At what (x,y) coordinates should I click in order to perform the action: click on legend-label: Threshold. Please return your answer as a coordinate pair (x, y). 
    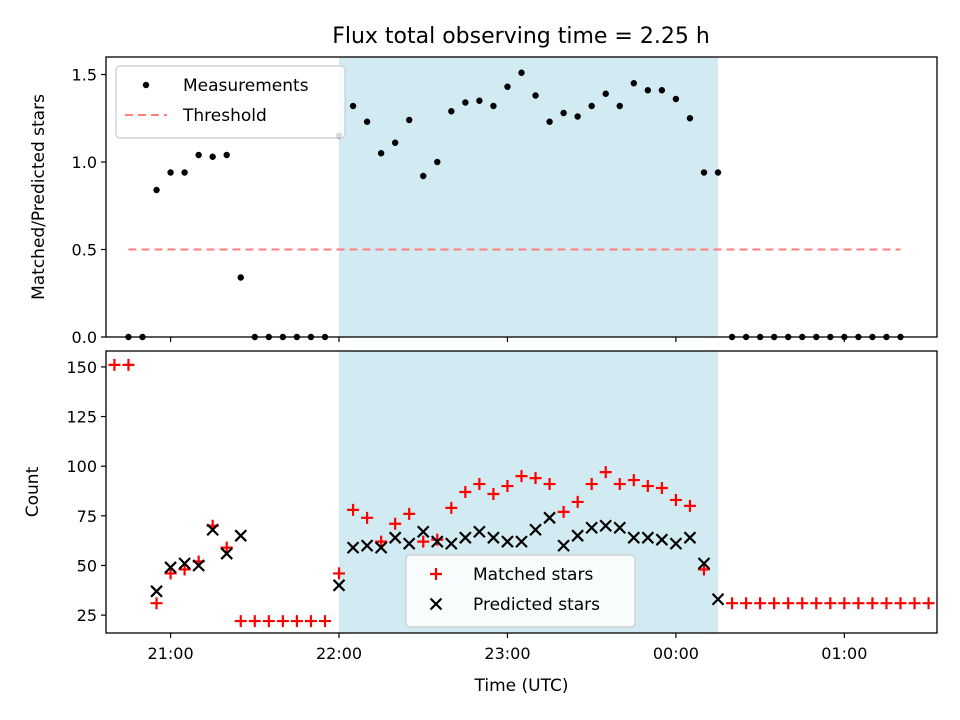
    Looking at the image, I should click on (224, 116).